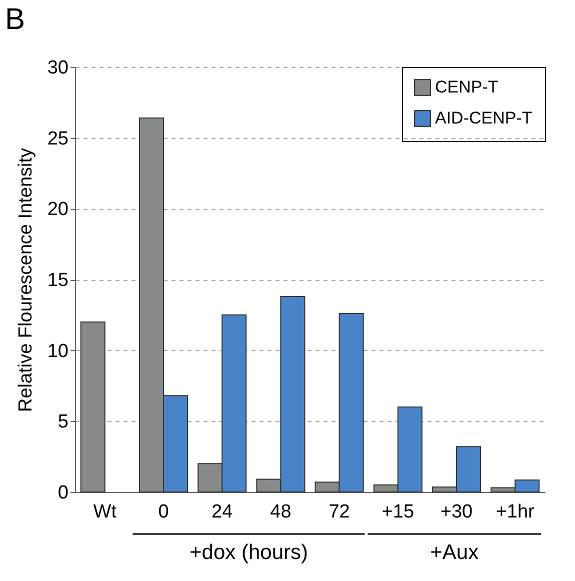 Image resolution: width=575 pixels, height=581 pixels. What do you see at coordinates (63, 422) in the screenshot?
I see `y-tick-label: 5` at bounding box center [63, 422].